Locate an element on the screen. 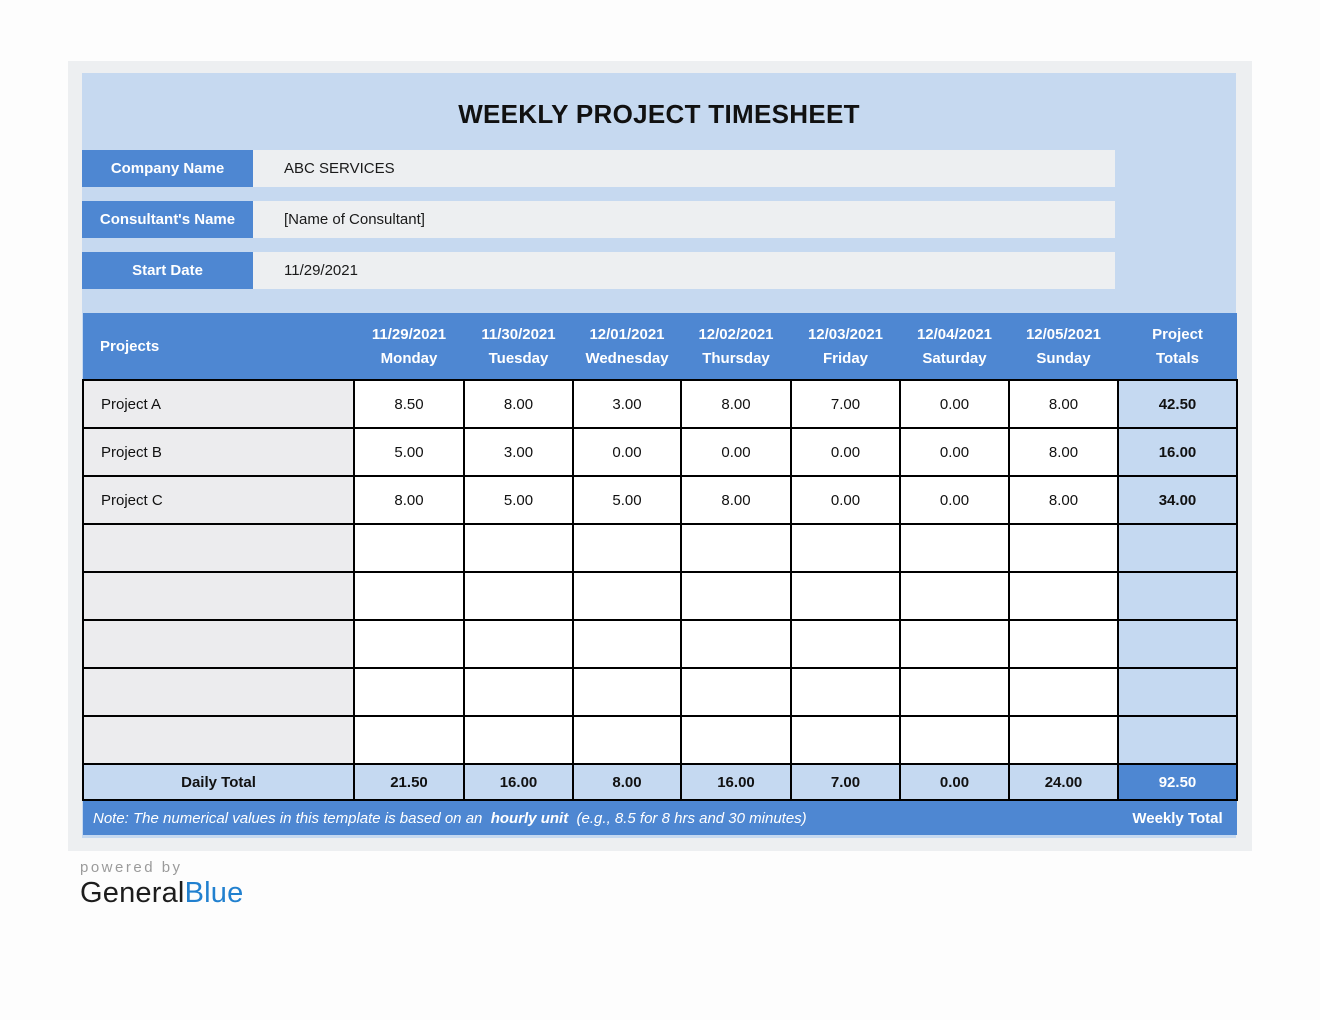 The image size is (1320, 1020). project-total-cell: 34.00 is located at coordinates (1177, 500).